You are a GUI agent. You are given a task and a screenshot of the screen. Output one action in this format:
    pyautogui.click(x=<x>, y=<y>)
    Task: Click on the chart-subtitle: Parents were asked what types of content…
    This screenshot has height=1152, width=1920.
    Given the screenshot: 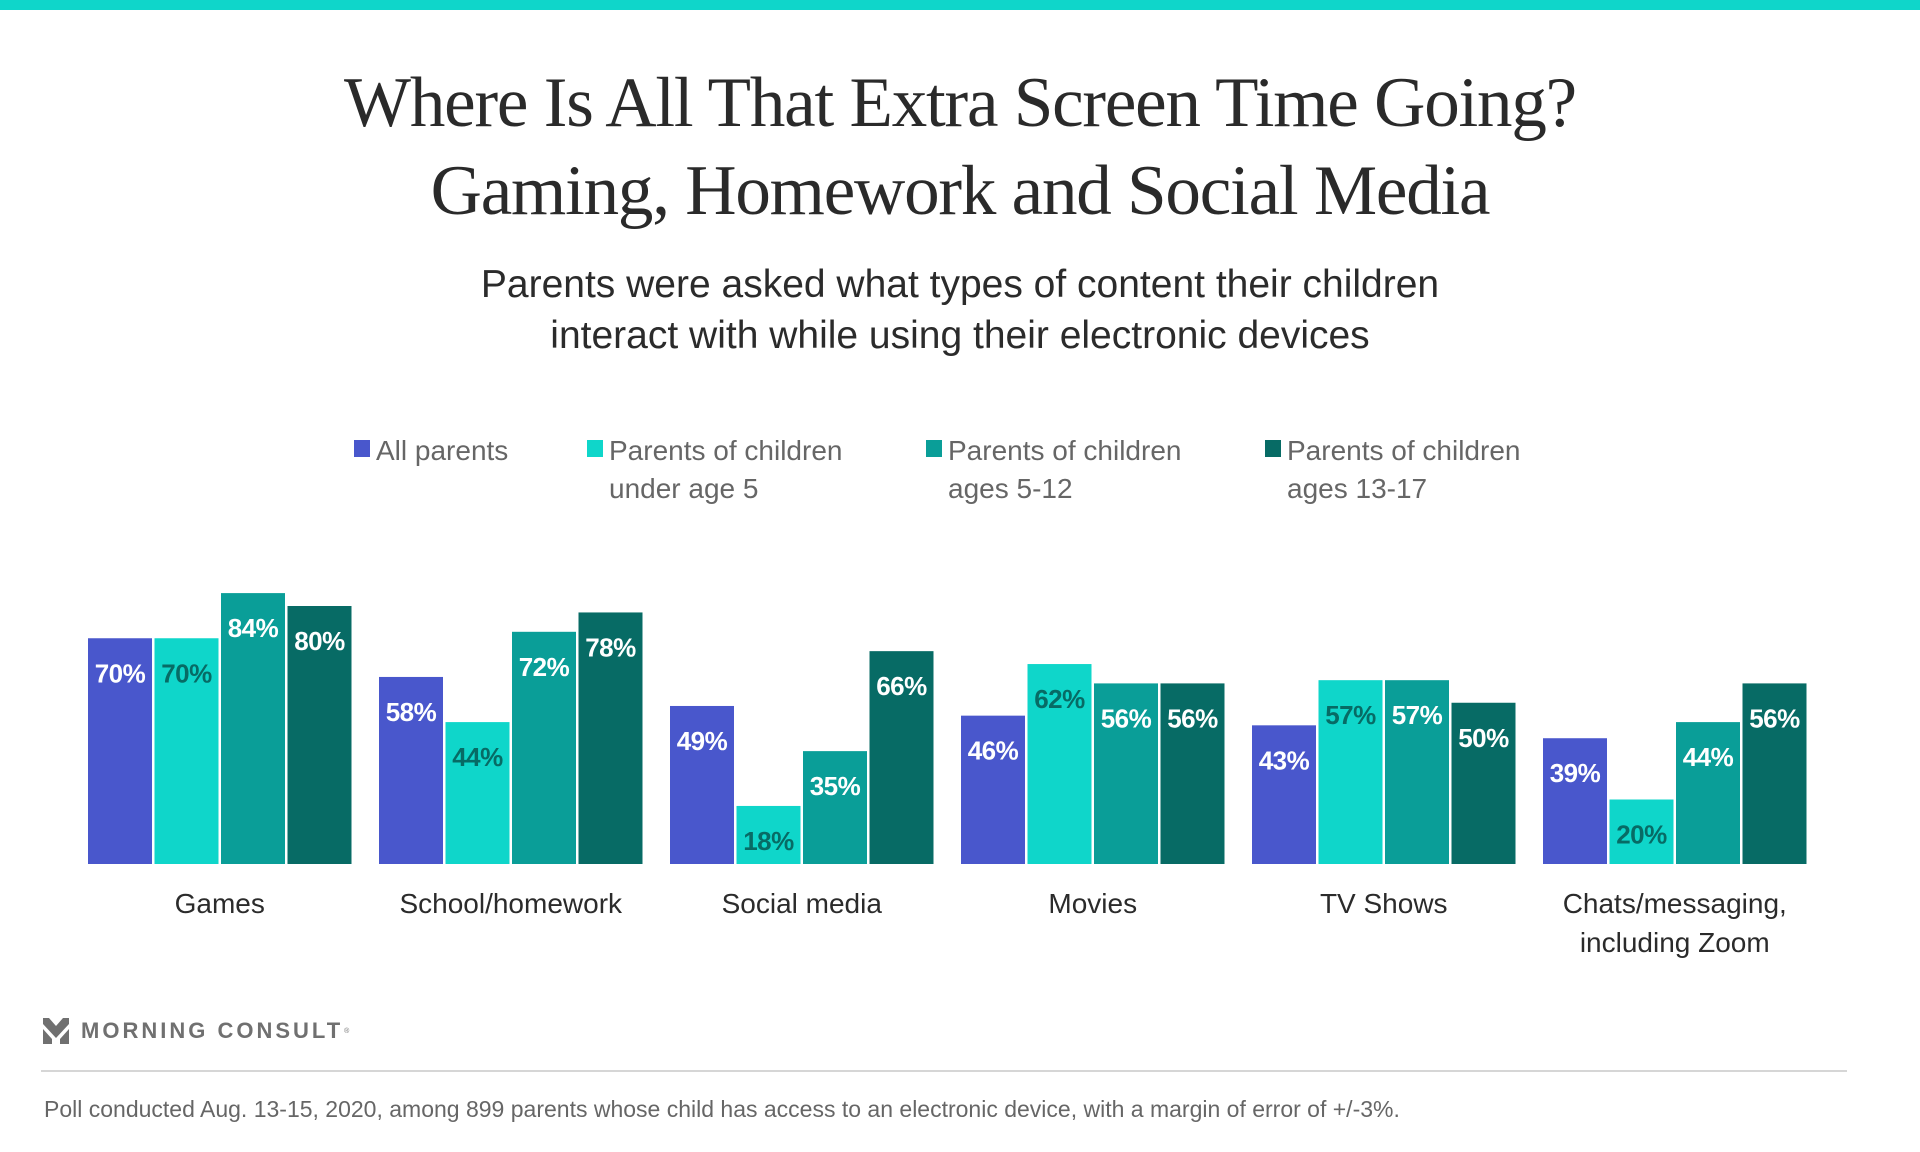 What is the action you would take?
    pyautogui.click(x=960, y=310)
    